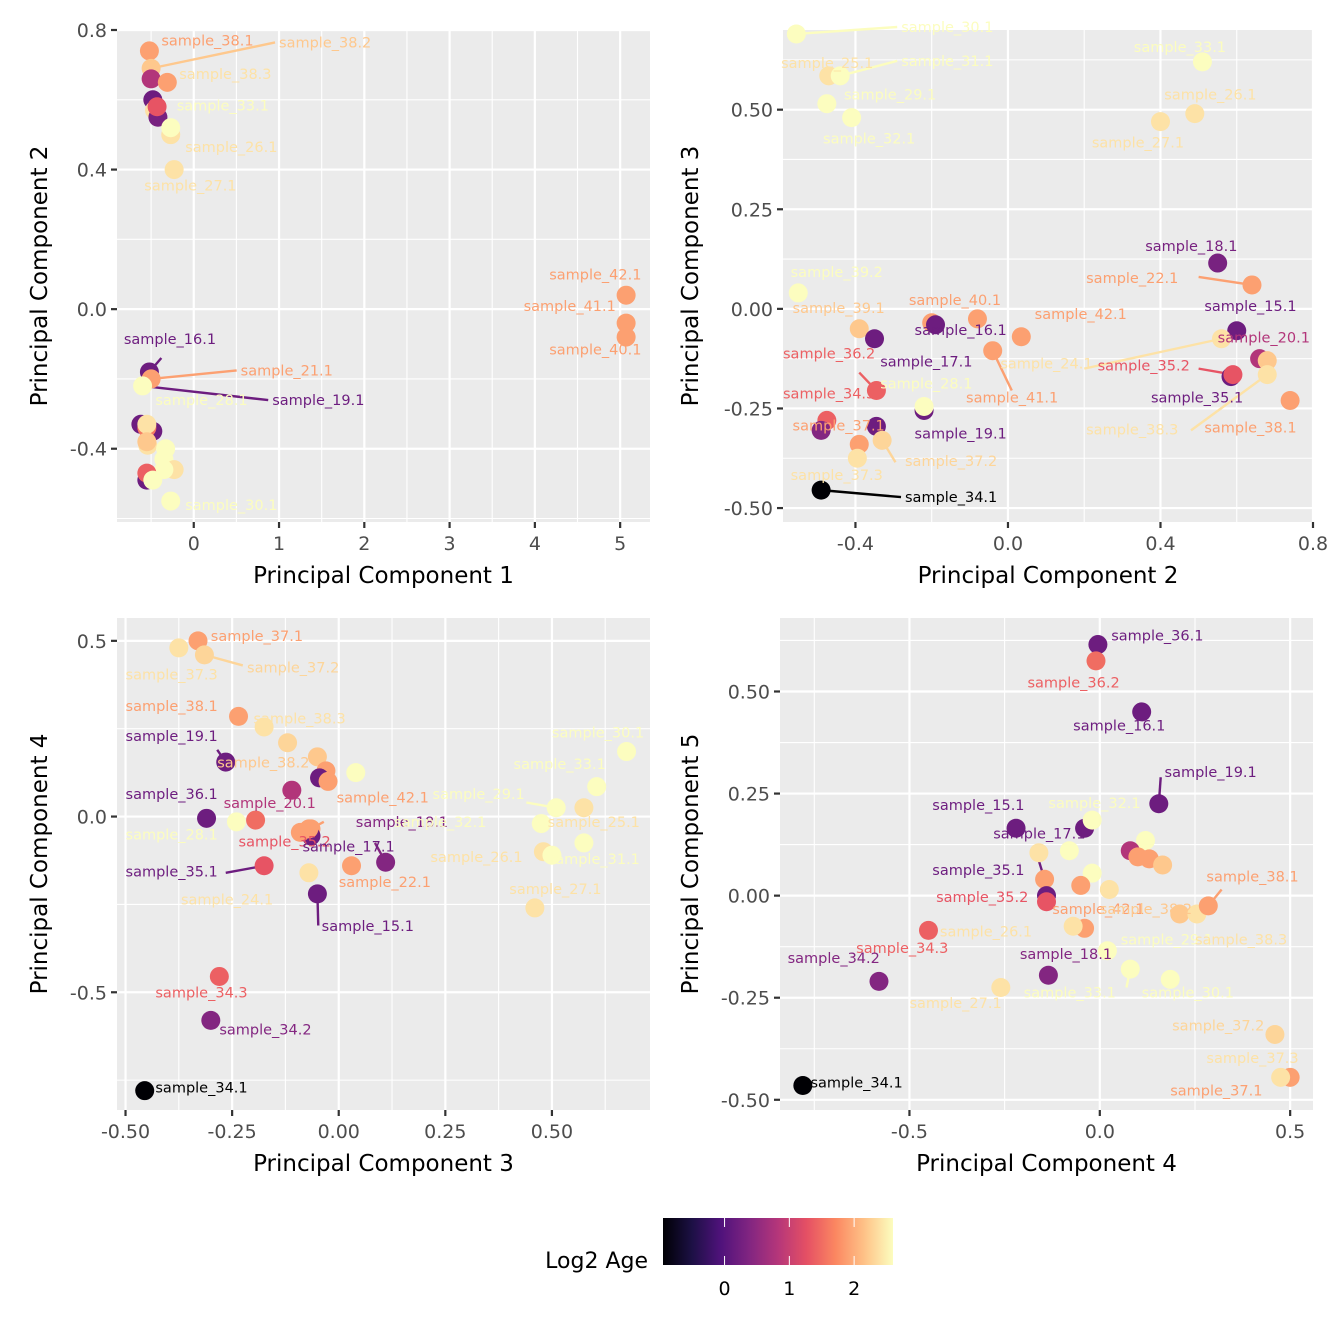 The image size is (1344, 1344). I want to click on y-axis-title: Principal Component 4, so click(40, 864).